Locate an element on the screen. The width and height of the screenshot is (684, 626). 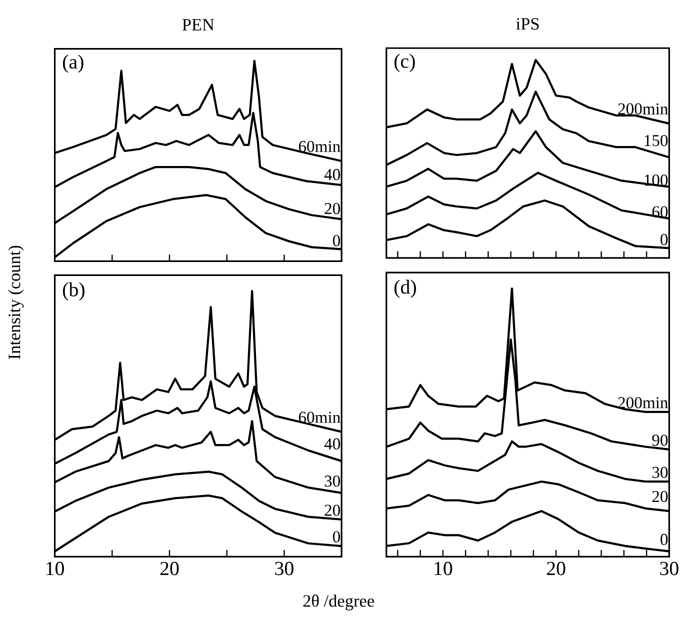
x-axis-title: 2θ /degree is located at coordinates (338, 602).